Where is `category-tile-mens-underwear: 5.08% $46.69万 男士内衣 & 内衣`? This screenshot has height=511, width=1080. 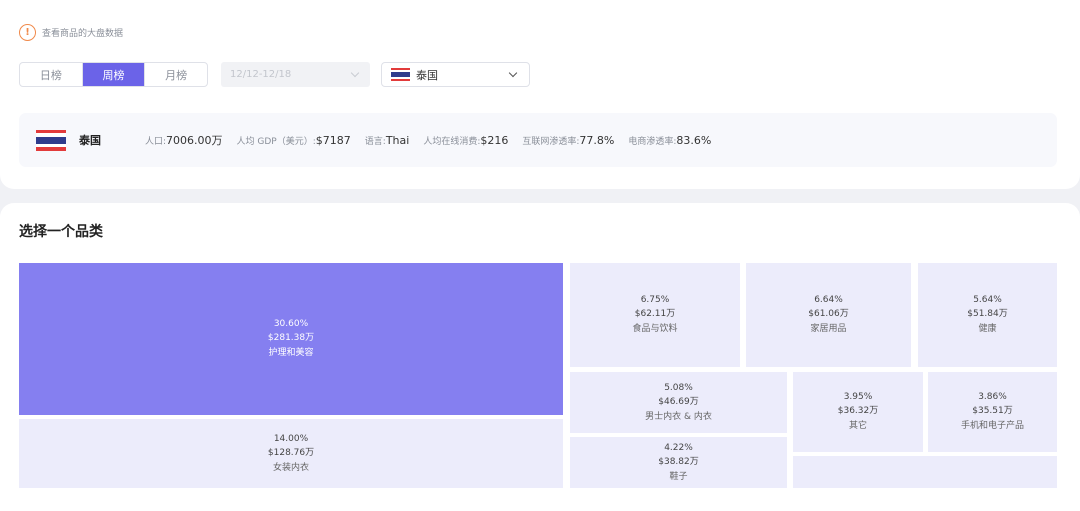 category-tile-mens-underwear: 5.08% $46.69万 男士内衣 & 内衣 is located at coordinates (678, 402).